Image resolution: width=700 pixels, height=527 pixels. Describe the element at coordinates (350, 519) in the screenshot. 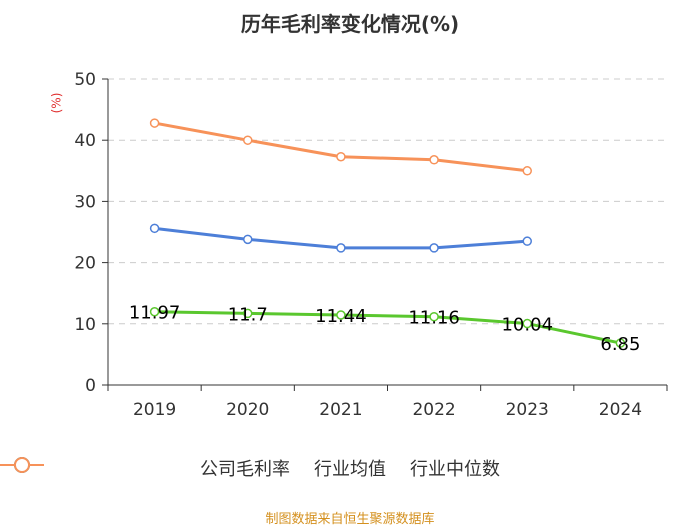

I see `source-footer: 制图数据来自恒生聚源数据库` at that location.